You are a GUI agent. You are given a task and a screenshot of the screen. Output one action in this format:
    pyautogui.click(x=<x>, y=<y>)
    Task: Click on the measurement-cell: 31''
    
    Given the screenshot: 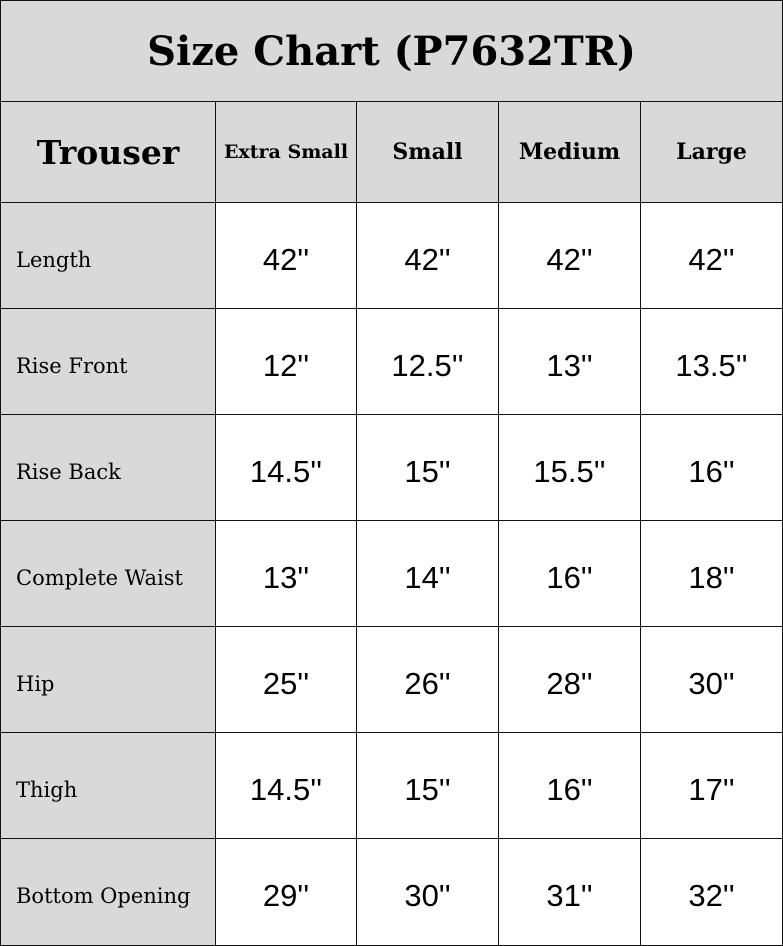 What is the action you would take?
    pyautogui.click(x=570, y=892)
    